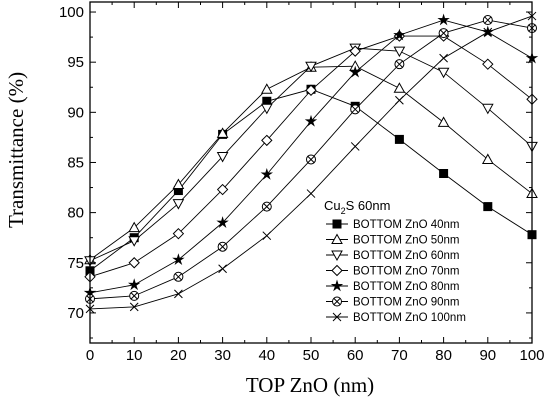  Describe the element at coordinates (406, 303) in the screenshot. I see `legend-label: BOTTOM ZnO 90nm` at that location.